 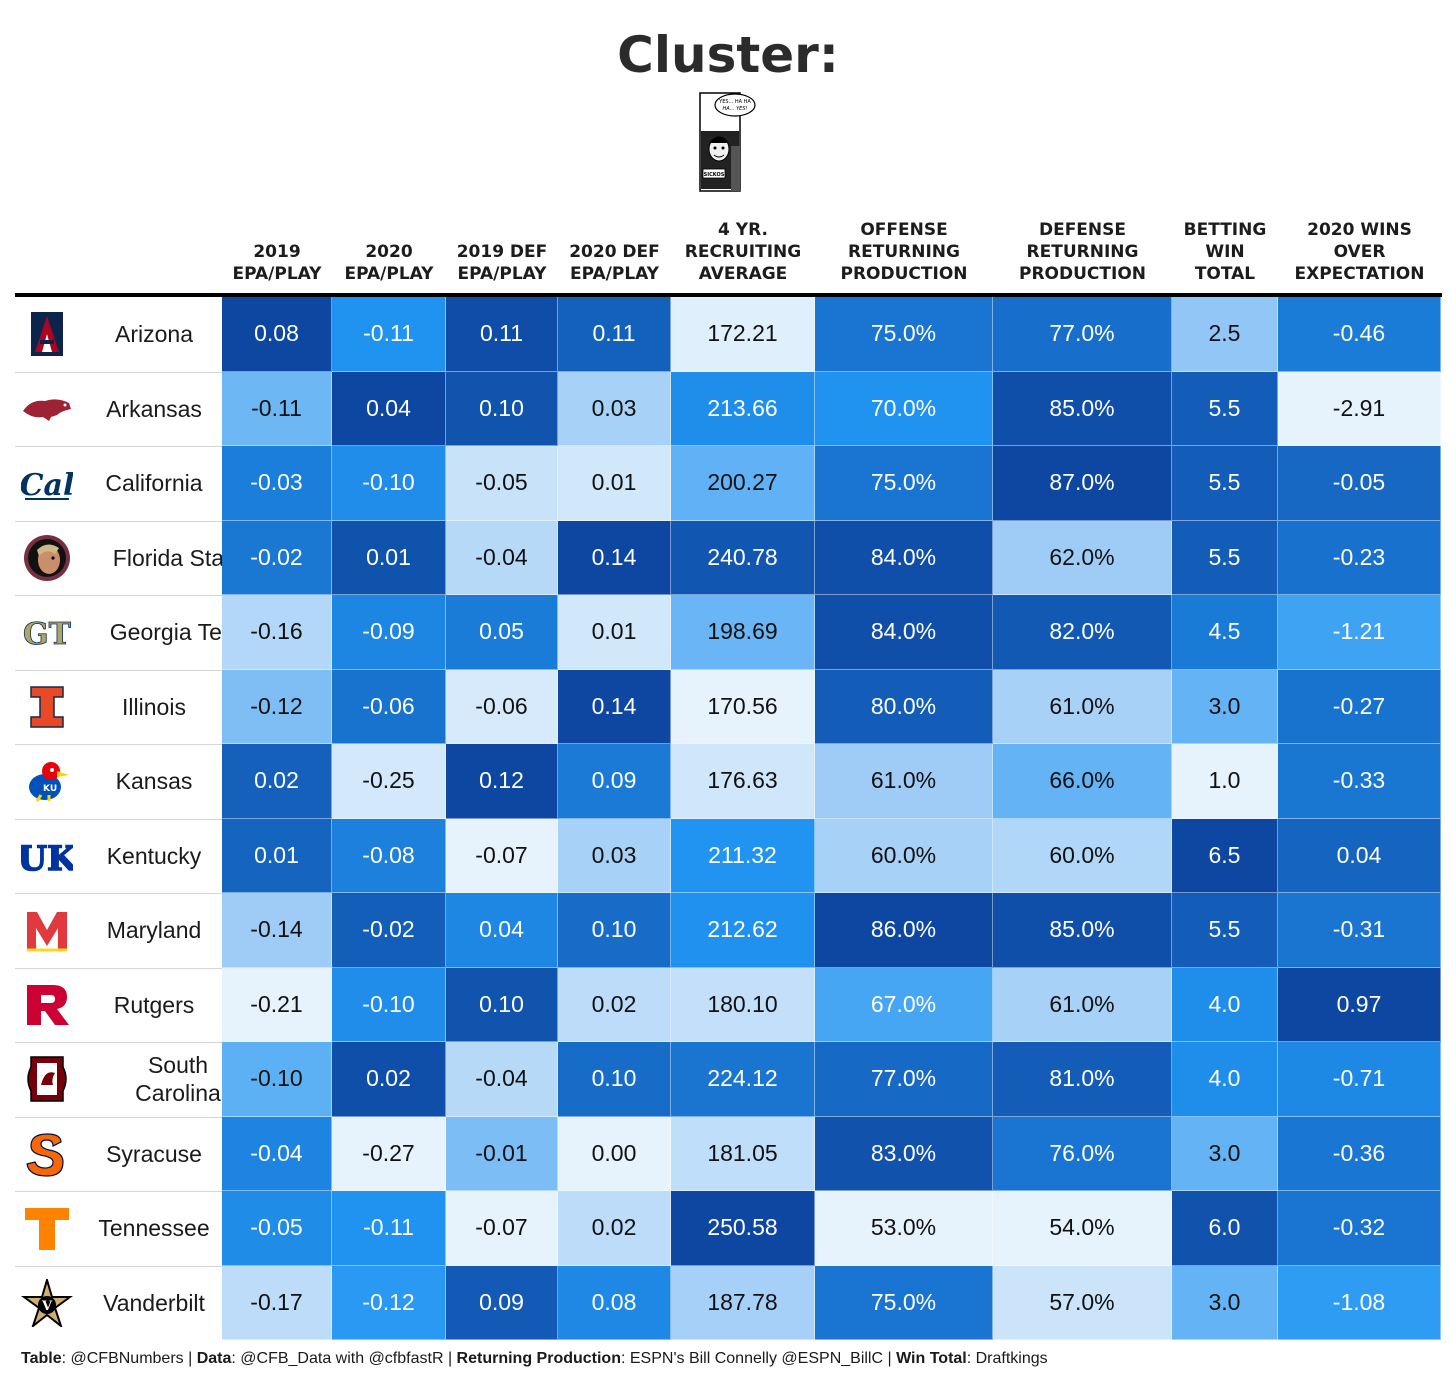 I want to click on cell-def_ret: 87.0%, so click(x=1082, y=483).